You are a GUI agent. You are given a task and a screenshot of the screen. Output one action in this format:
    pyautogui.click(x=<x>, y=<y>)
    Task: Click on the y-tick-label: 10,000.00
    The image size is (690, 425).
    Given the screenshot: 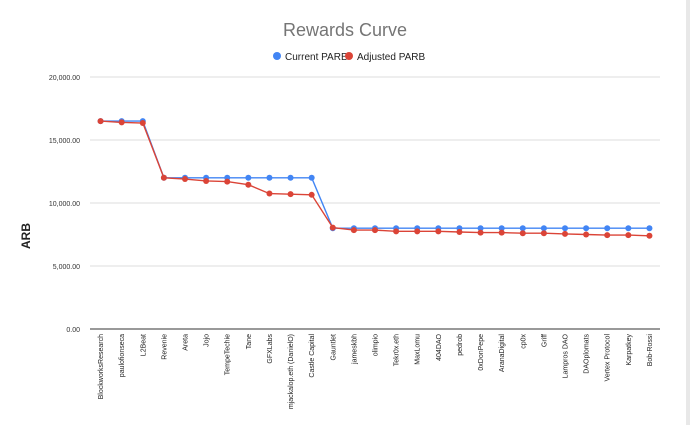 What is the action you would take?
    pyautogui.click(x=64, y=204)
    